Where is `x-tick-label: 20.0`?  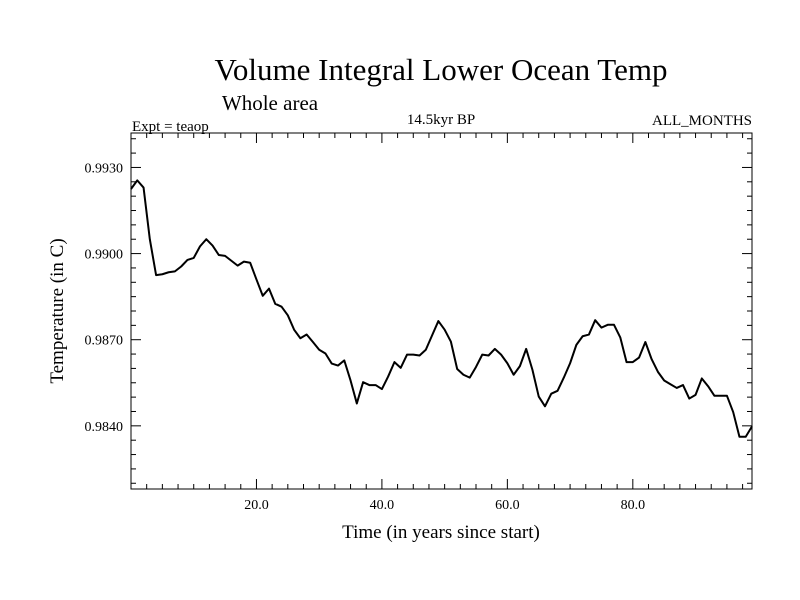
x-tick-label: 20.0 is located at coordinates (256, 505).